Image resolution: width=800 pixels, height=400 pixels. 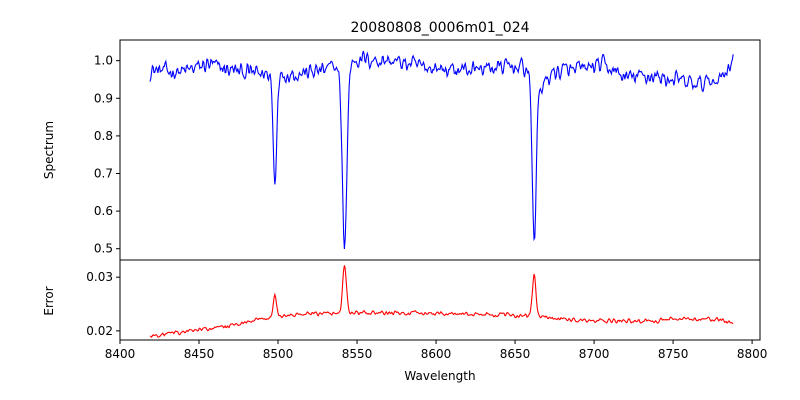 What do you see at coordinates (594, 354) in the screenshot?
I see `error-xtick-label: 8700` at bounding box center [594, 354].